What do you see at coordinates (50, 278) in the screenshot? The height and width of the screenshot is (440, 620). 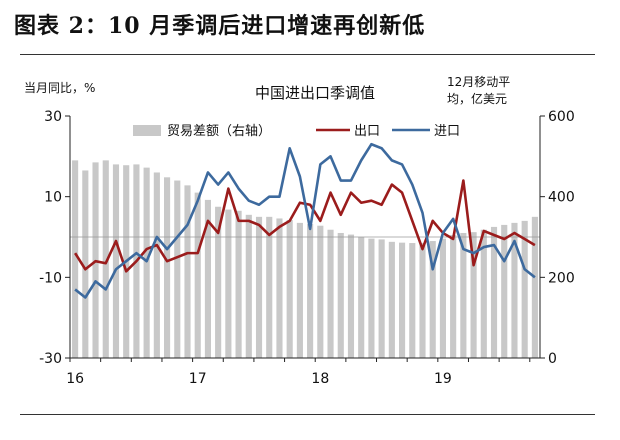 I see `left-axis-tick-label: -10` at bounding box center [50, 278].